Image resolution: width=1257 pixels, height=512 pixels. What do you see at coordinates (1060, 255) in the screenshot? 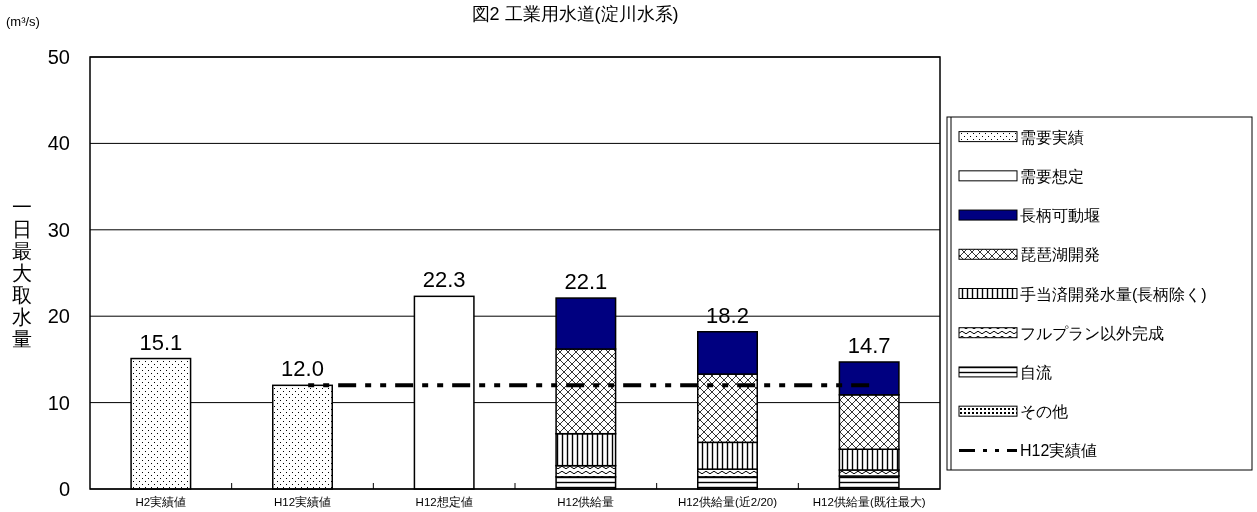
I see `legend-label: 琵琶湖開発` at bounding box center [1060, 255].